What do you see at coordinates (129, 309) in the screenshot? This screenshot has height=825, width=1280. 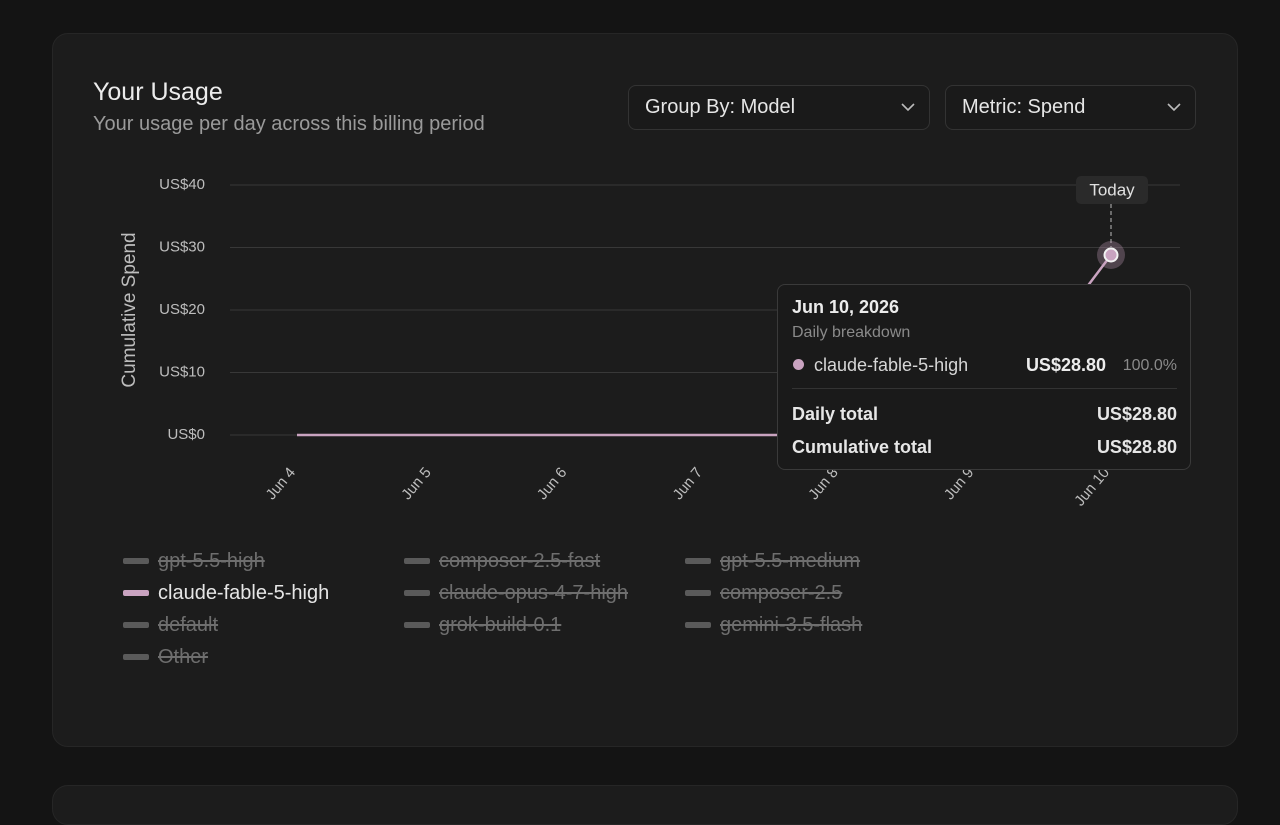 I see `y-axis-label: Cumulative Spend` at bounding box center [129, 309].